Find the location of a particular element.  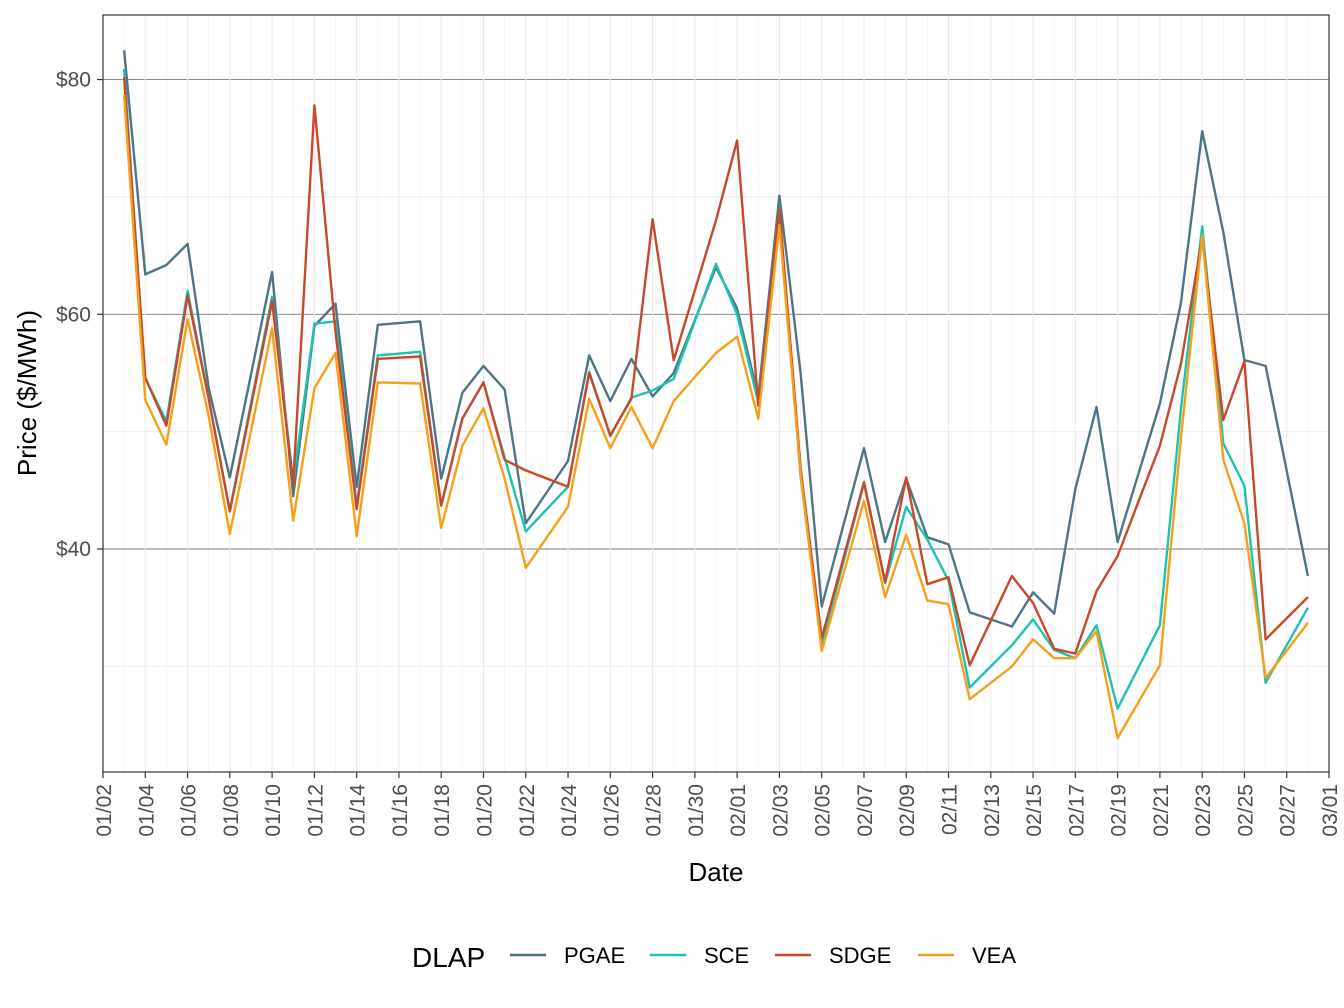

legend-label-sce: SCE is located at coordinates (726, 955).